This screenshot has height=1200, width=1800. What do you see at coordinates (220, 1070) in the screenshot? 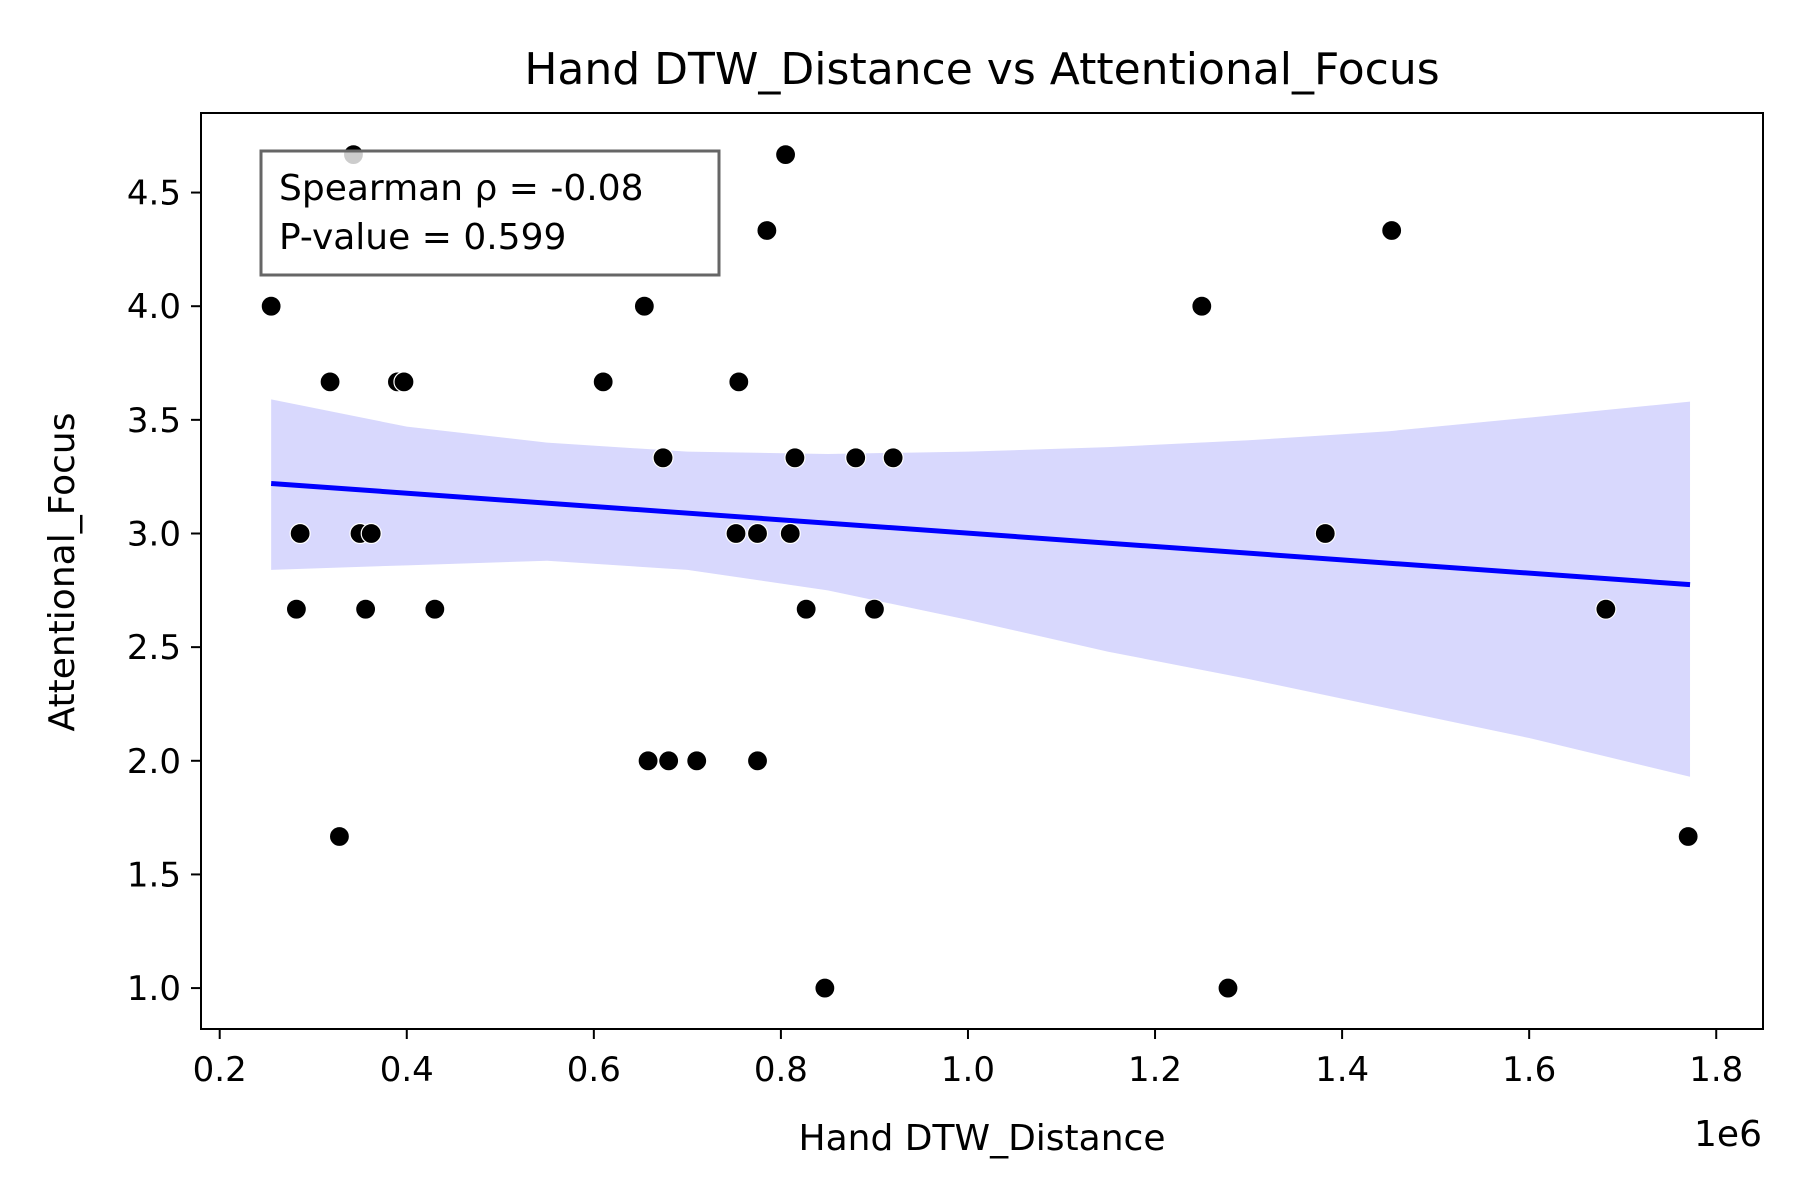
I see `x-tick-label: 0.2` at bounding box center [220, 1070].